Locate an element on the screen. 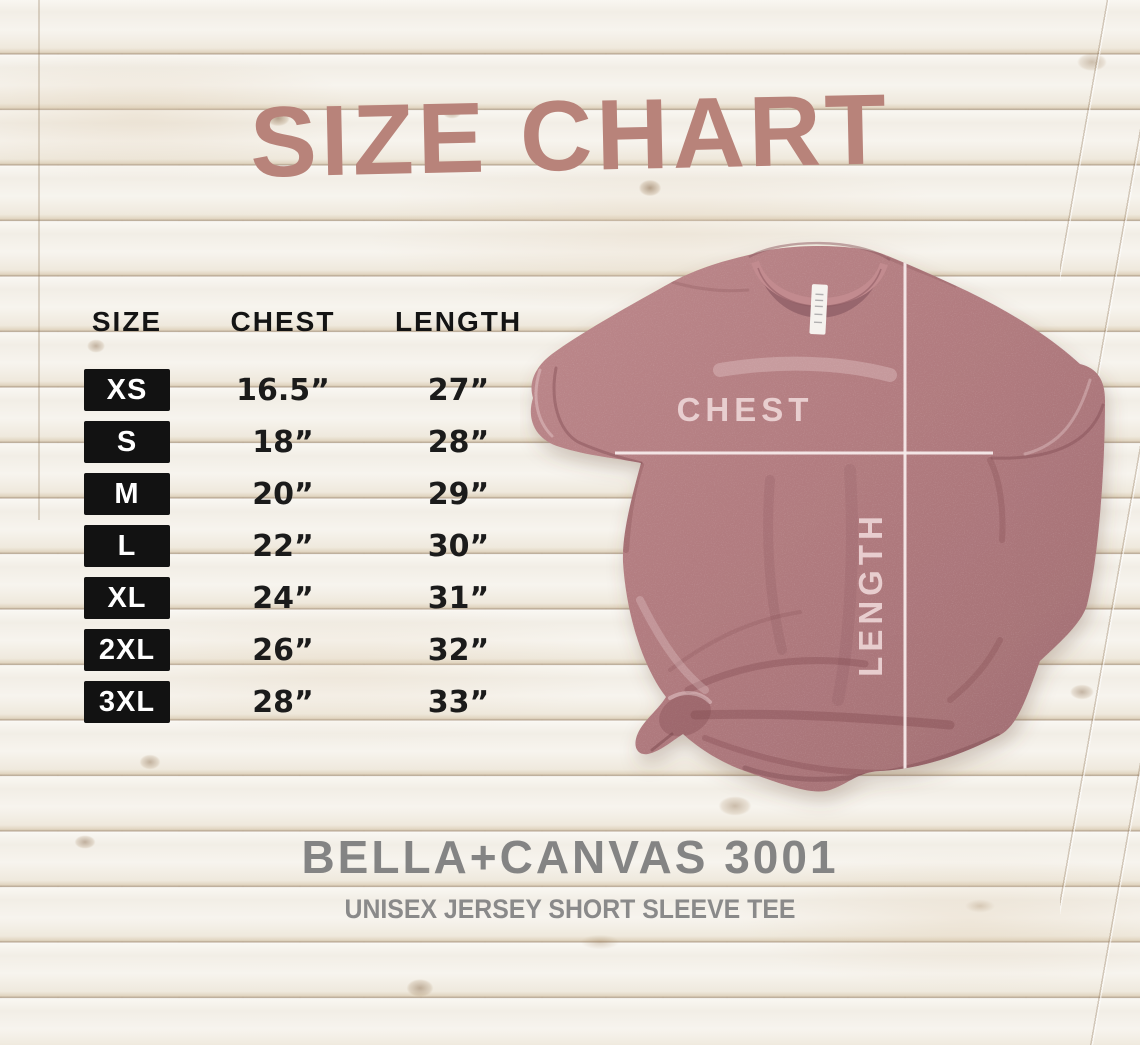 Image resolution: width=1140 pixels, height=1045 pixels. length-label: LENGTH is located at coordinates (870, 594).